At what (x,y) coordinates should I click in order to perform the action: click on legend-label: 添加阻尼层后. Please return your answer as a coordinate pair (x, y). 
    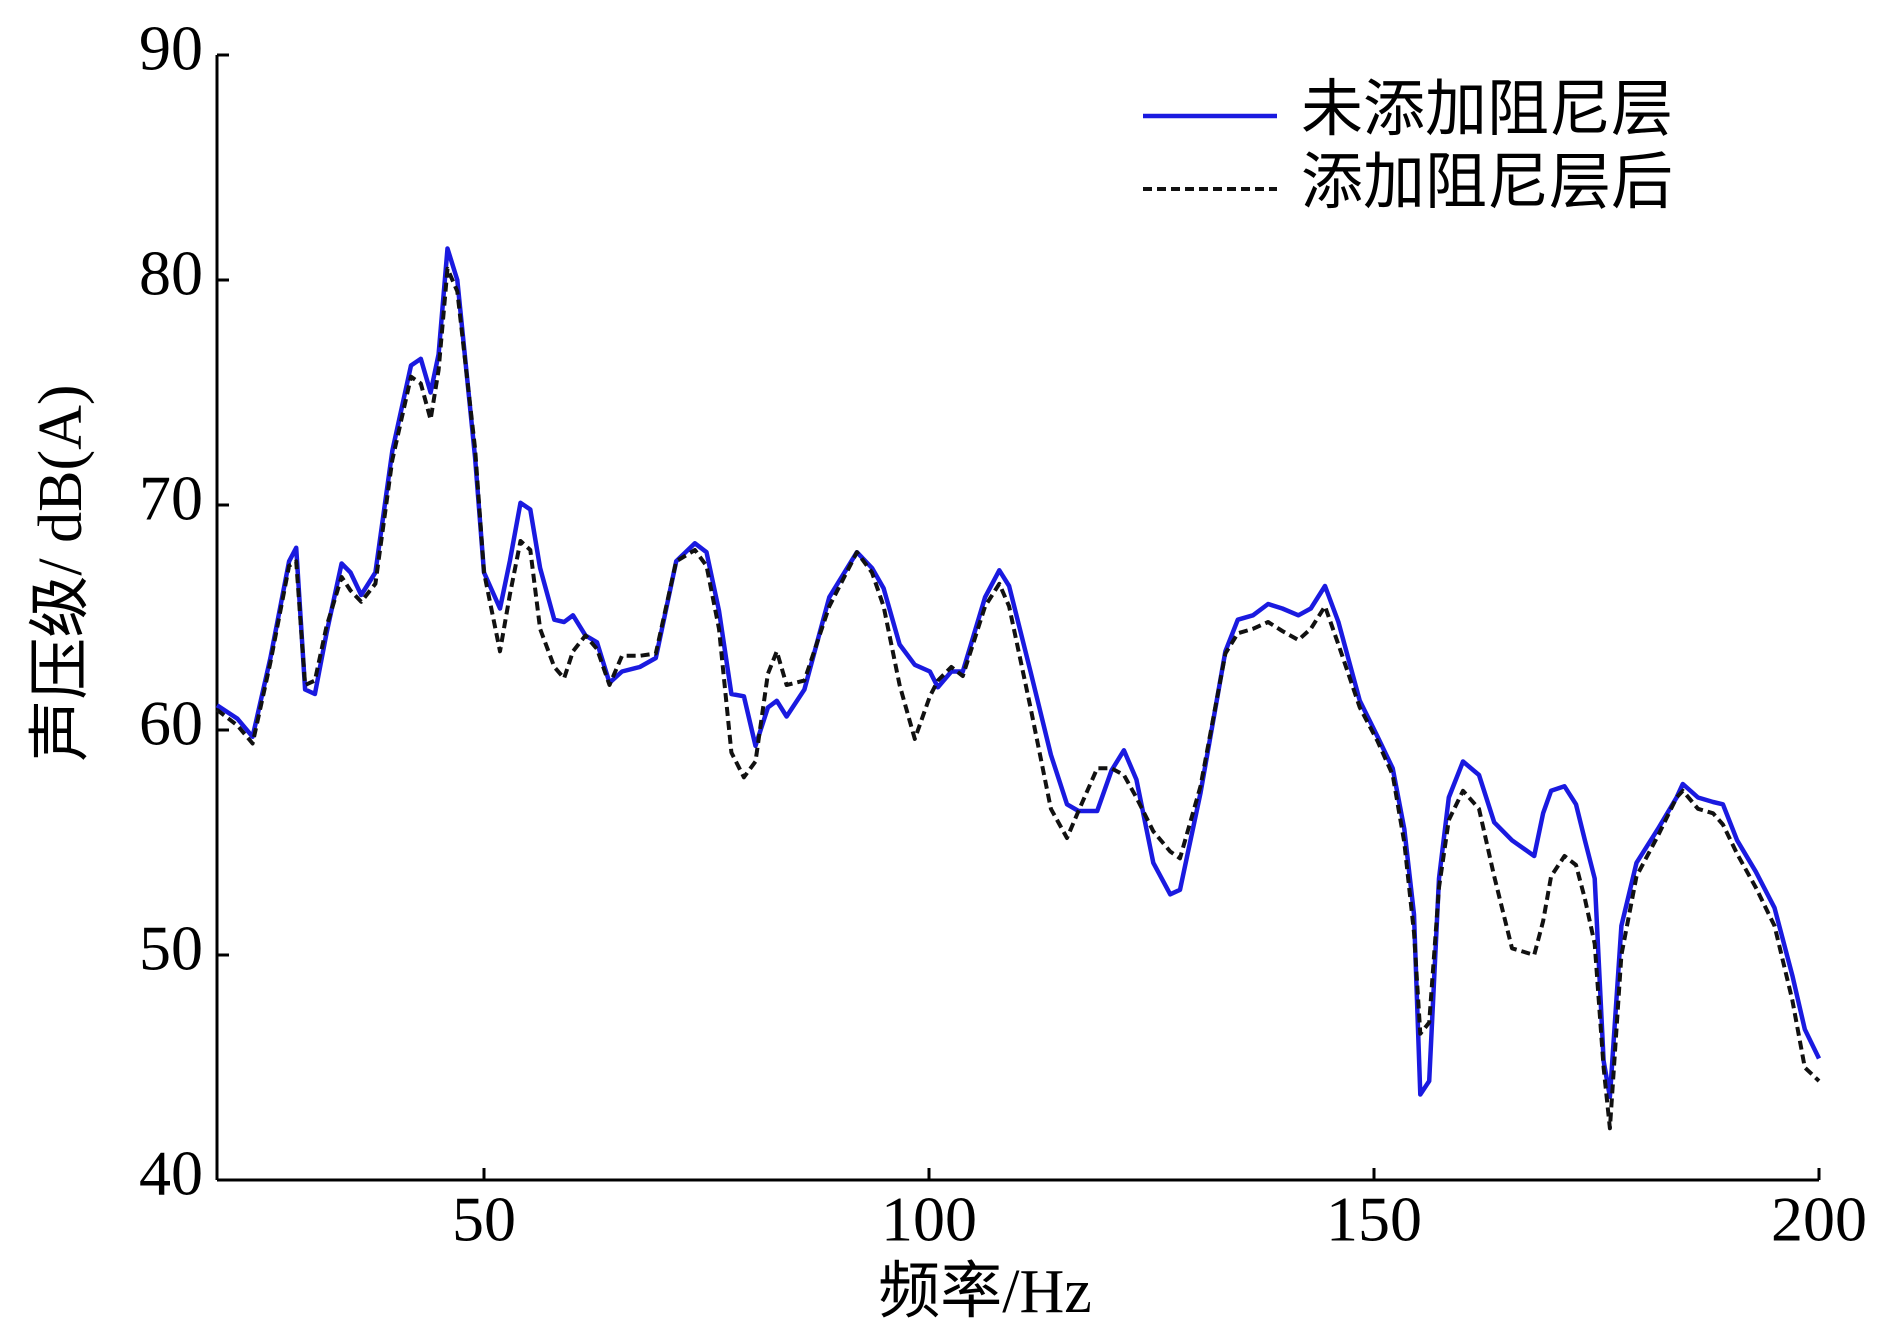
    Looking at the image, I should click on (1487, 183).